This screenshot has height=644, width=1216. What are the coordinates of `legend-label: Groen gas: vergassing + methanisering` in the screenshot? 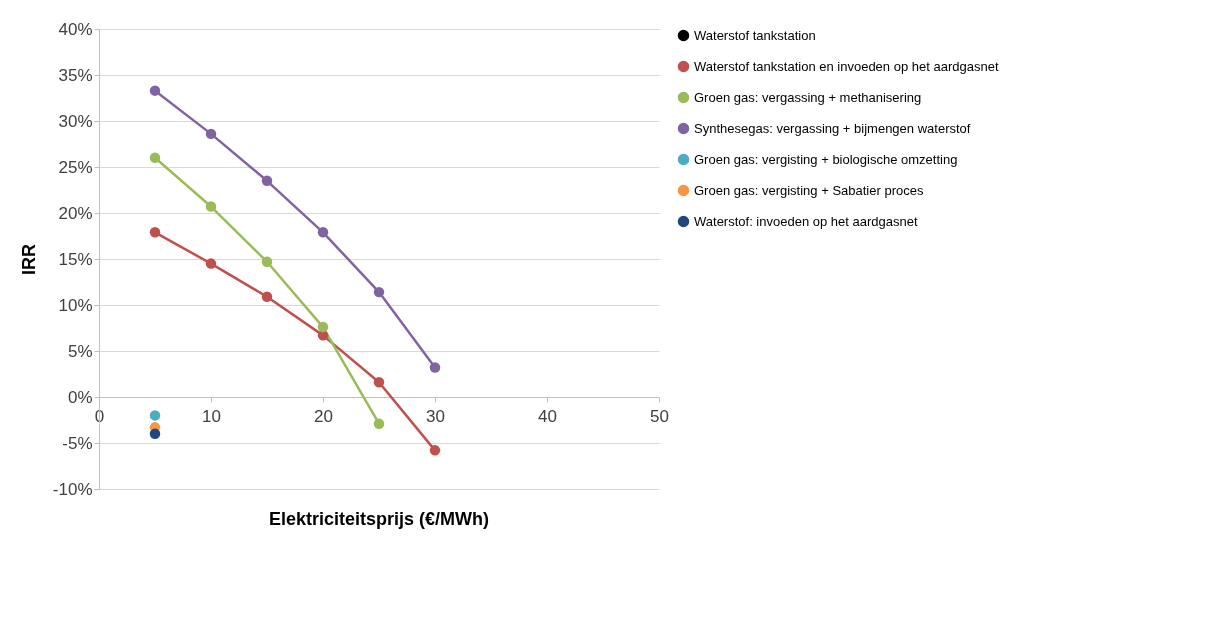 It's located at (808, 97).